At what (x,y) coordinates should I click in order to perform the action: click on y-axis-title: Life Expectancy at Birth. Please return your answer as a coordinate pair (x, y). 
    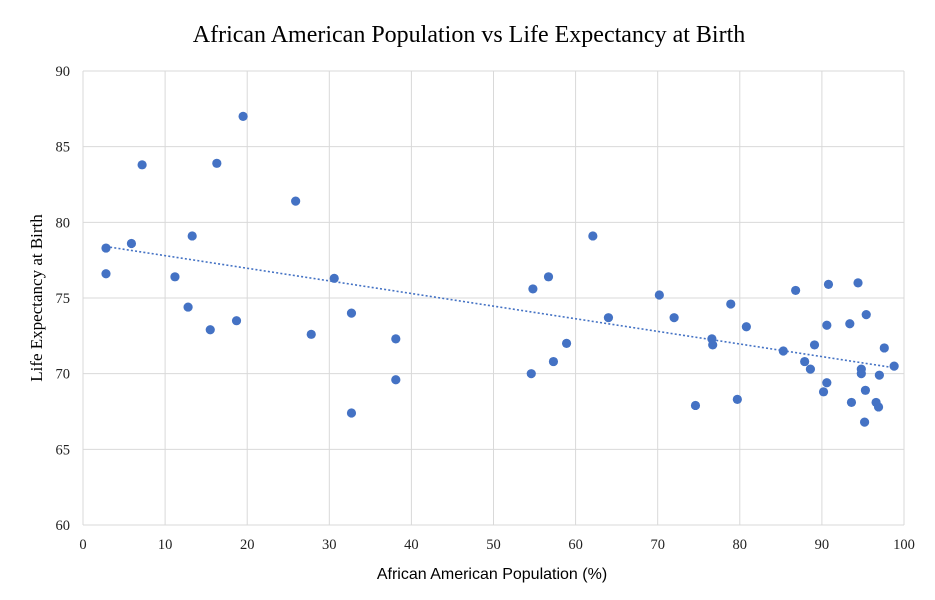
    Looking at the image, I should click on (36, 298).